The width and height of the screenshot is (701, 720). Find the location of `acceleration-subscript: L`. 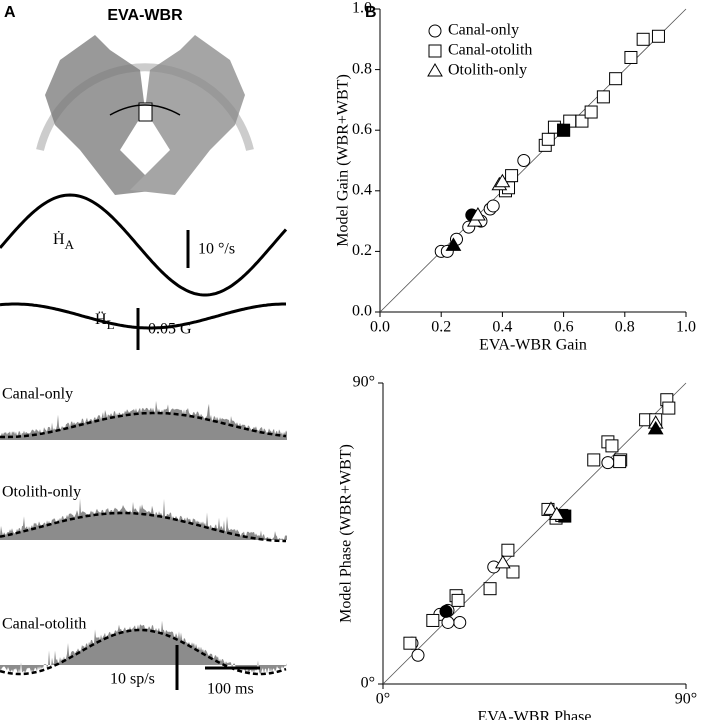

acceleration-subscript: L is located at coordinates (111, 324).